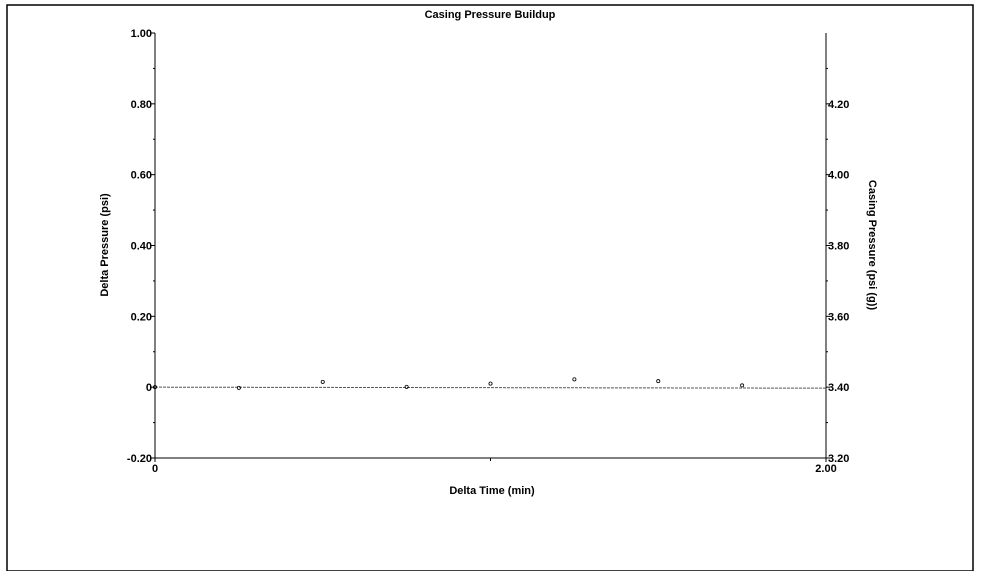 This screenshot has width=981, height=576. Describe the element at coordinates (141, 317) in the screenshot. I see `left-y-tick-label: 0.20` at that location.